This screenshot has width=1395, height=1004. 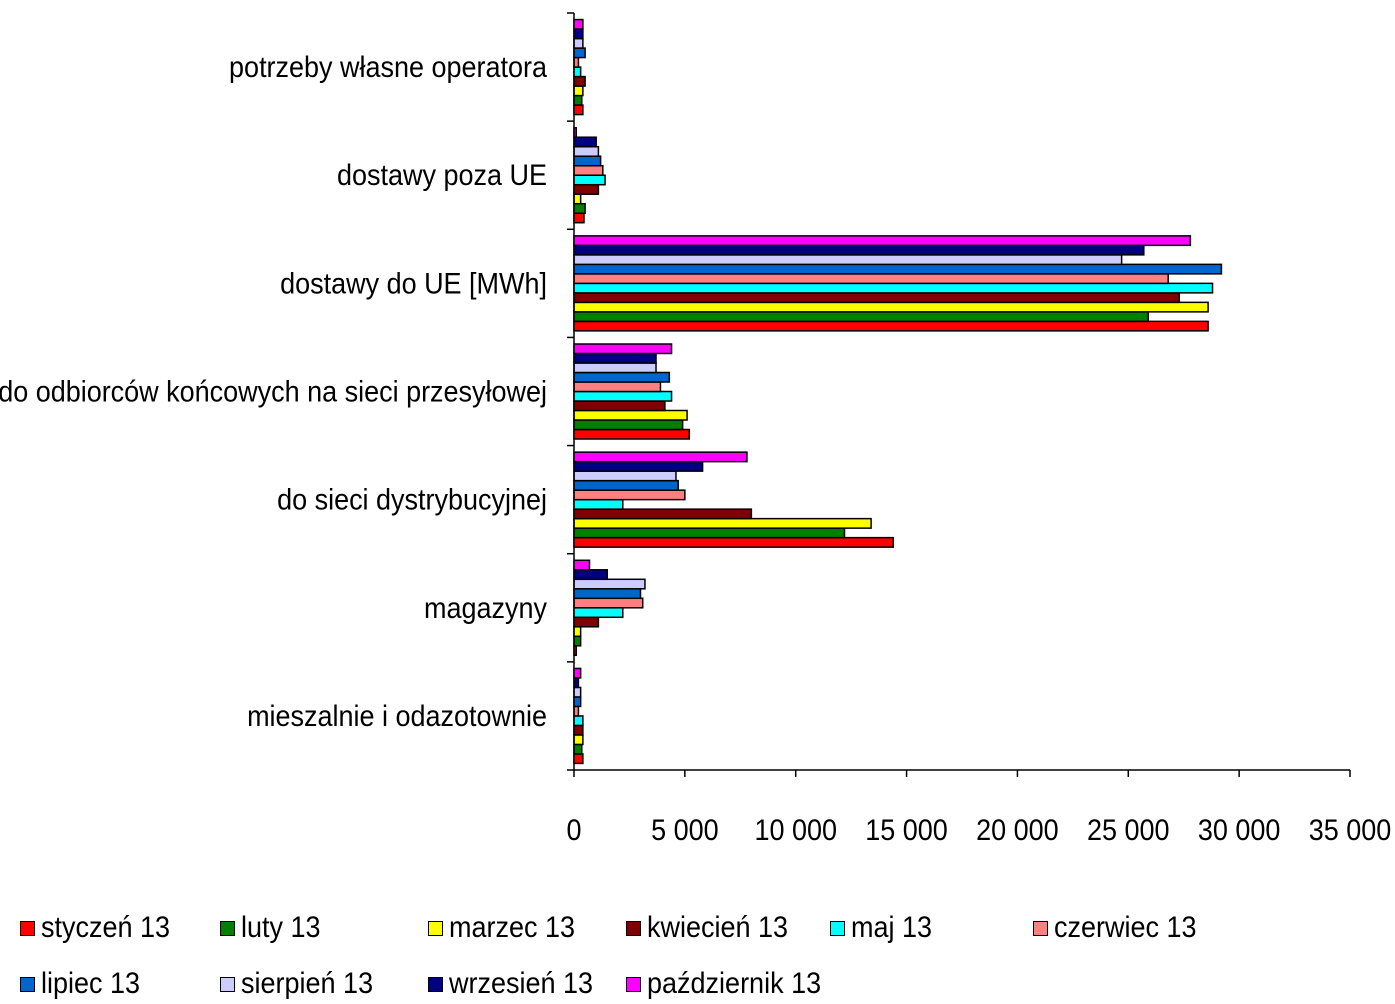 What do you see at coordinates (486, 609) in the screenshot?
I see `category-label: magazyny` at bounding box center [486, 609].